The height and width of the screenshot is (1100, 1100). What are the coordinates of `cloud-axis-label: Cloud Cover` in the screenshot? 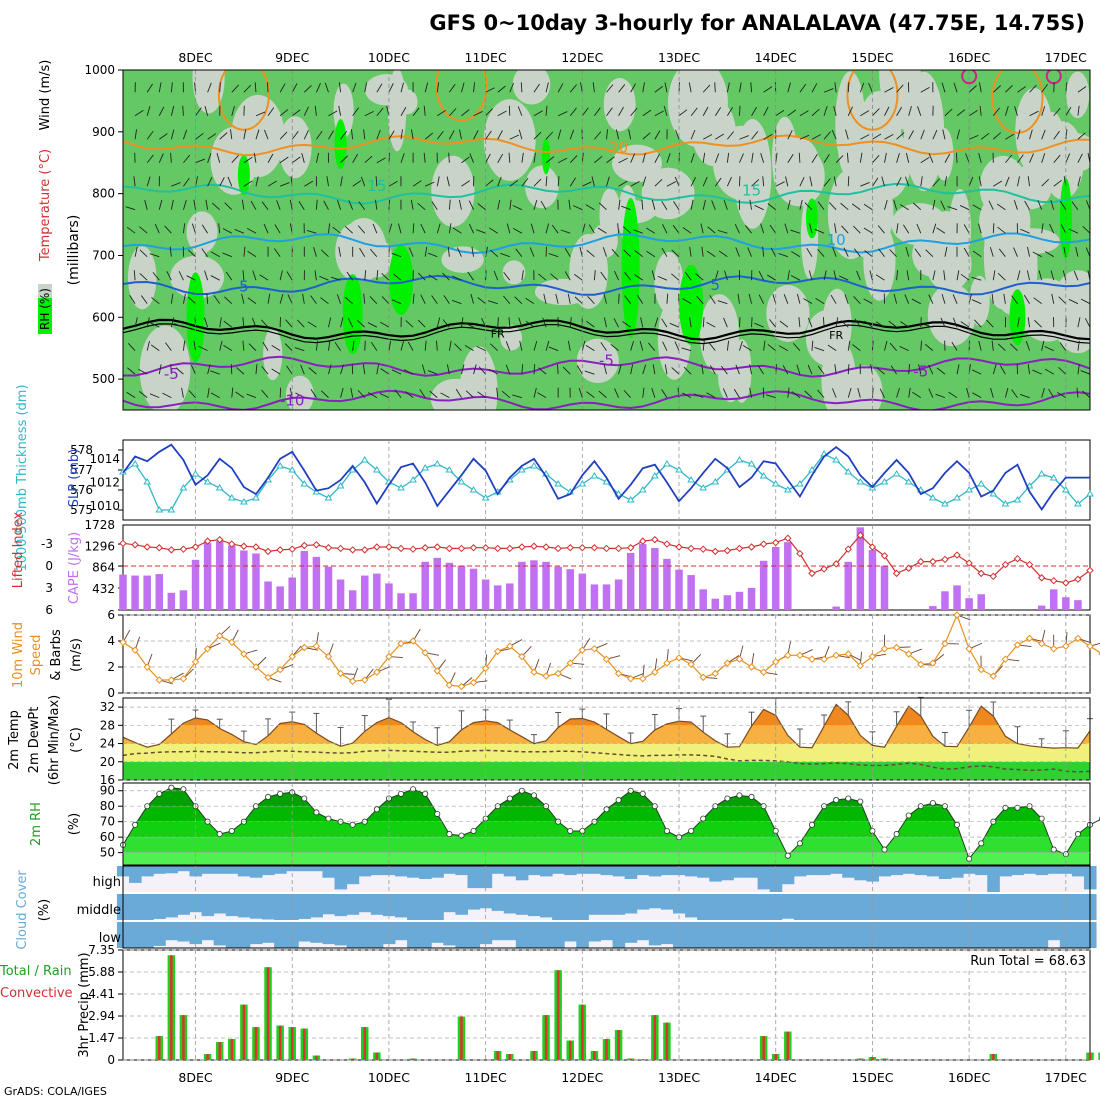 It's located at (22, 910).